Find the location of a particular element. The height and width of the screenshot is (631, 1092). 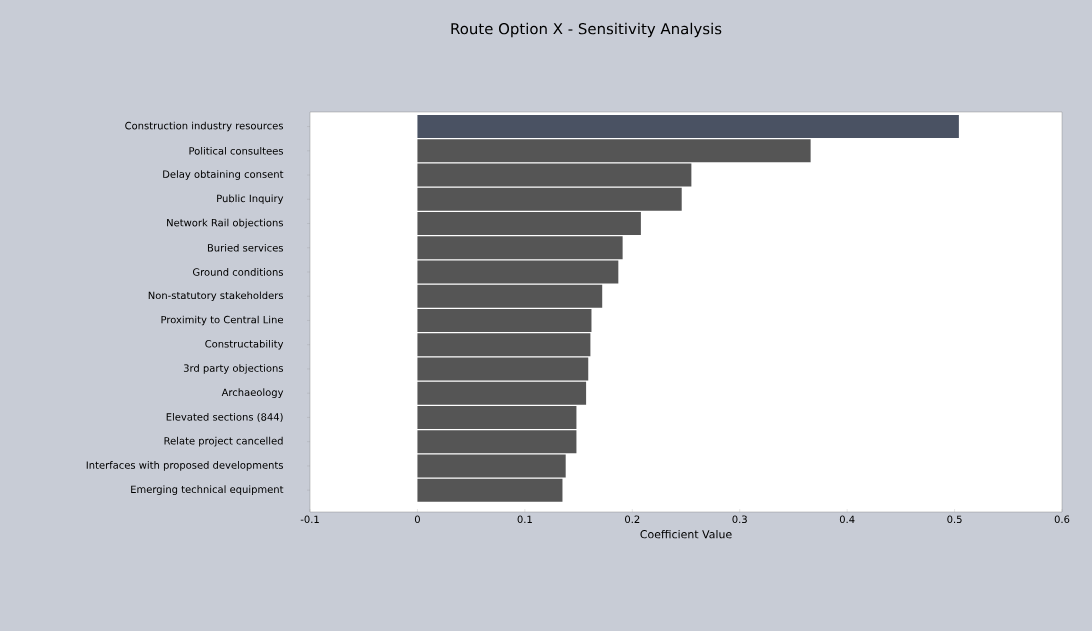

y-tick-label: Public Inquiry is located at coordinates (250, 199).